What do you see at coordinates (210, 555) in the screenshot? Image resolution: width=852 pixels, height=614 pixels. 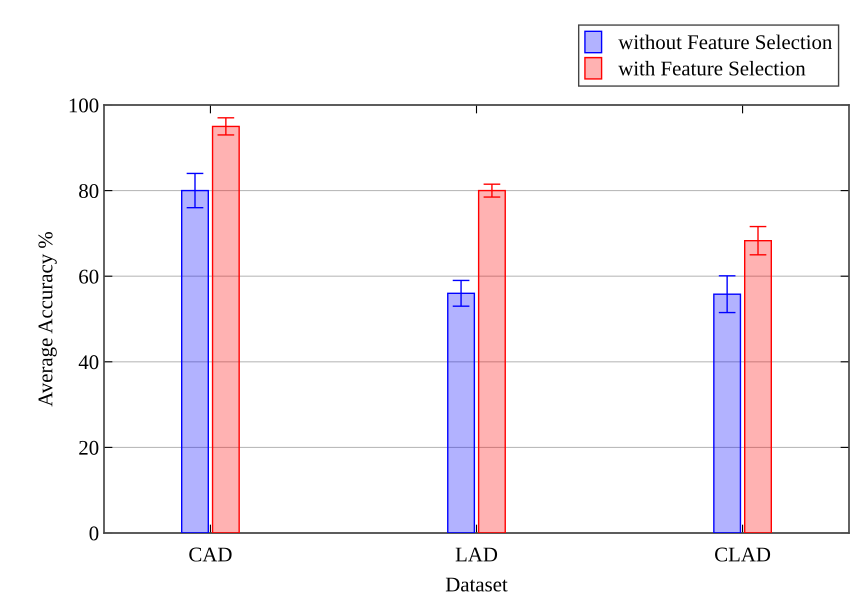 I see `x-tick-label: CAD` at bounding box center [210, 555].